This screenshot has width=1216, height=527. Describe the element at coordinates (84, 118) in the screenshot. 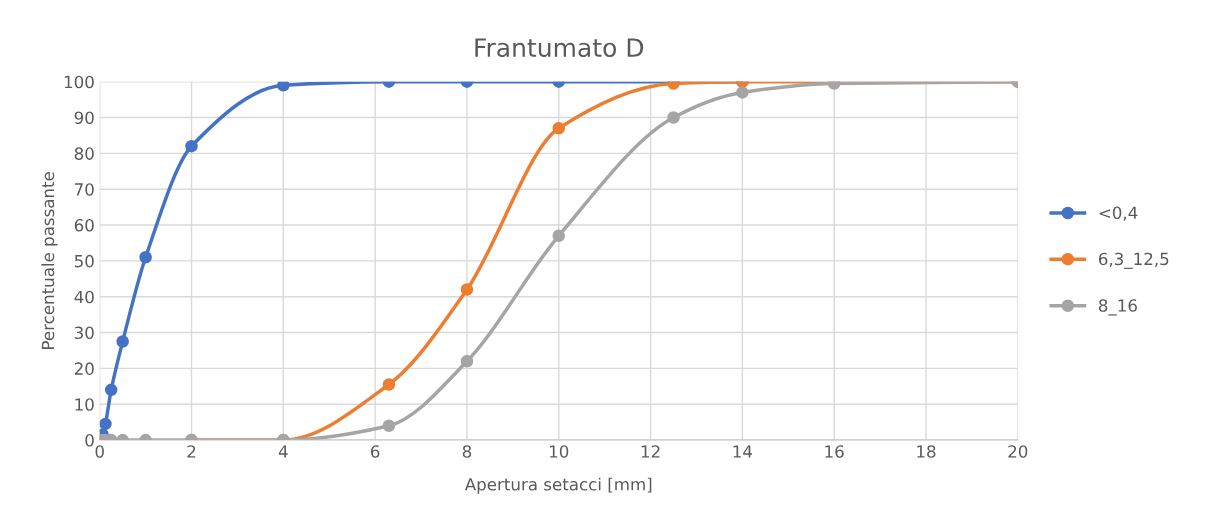

I see `y-tick-label: 90` at that location.